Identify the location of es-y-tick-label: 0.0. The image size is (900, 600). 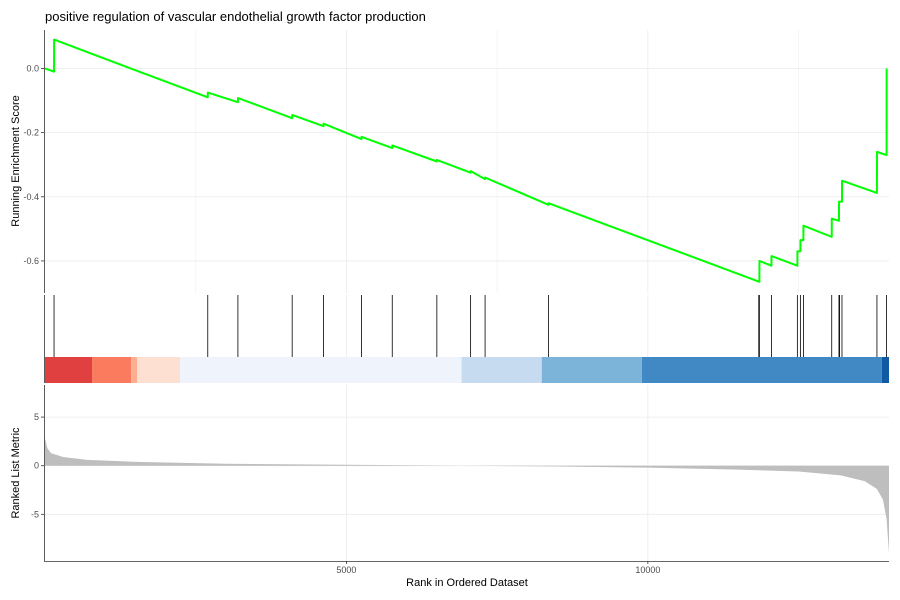
(32, 68).